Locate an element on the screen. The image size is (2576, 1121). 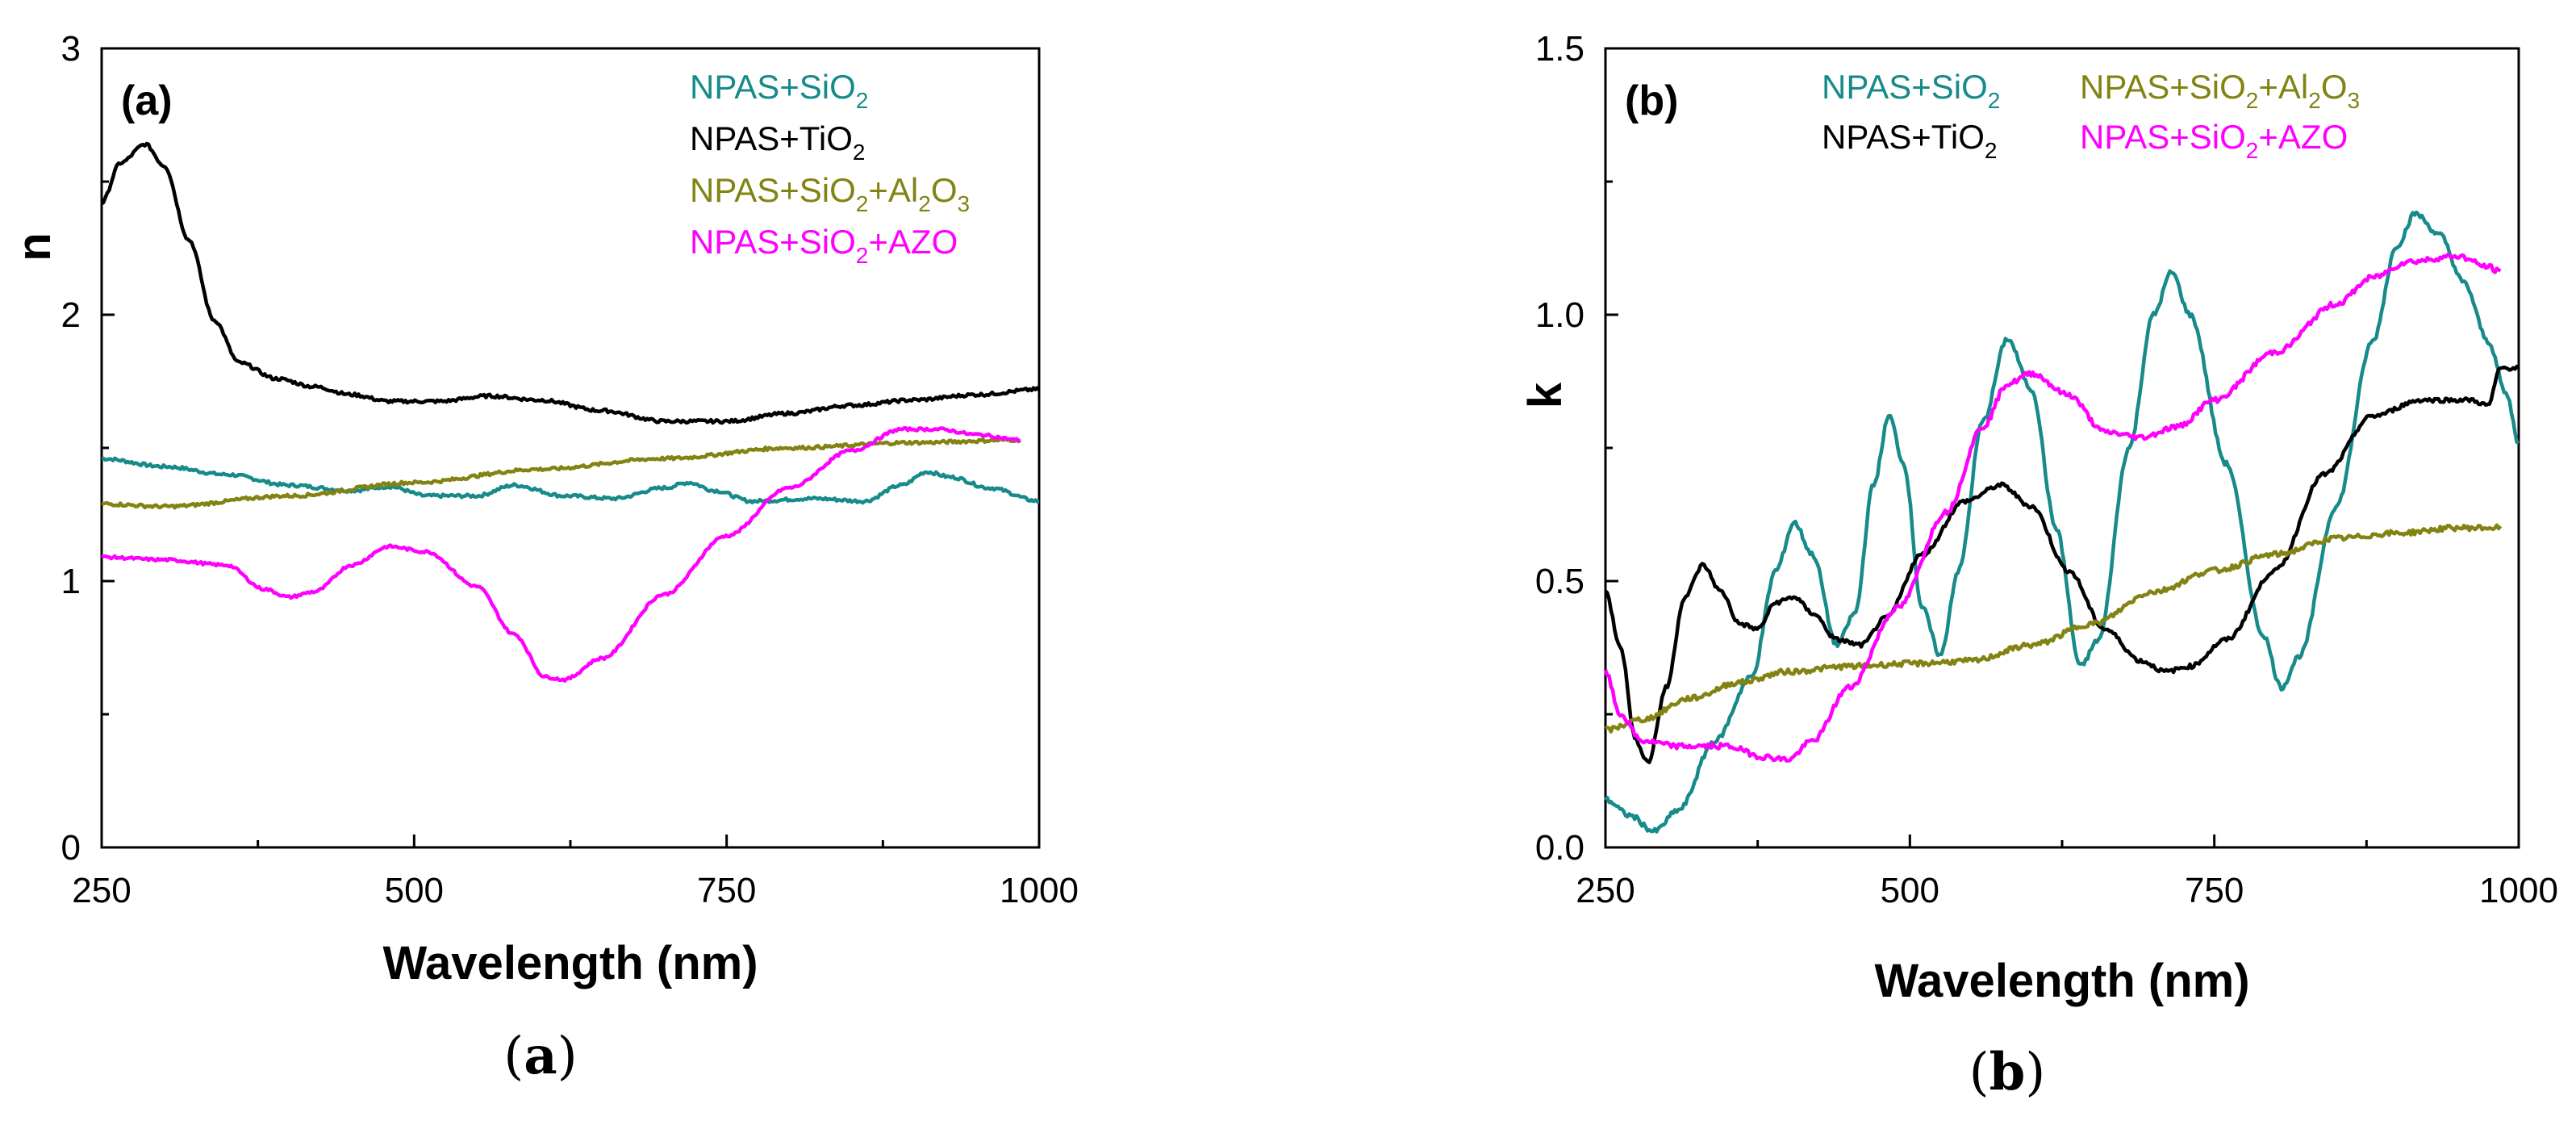
legend-part-a-1-1: 2 is located at coordinates (860, 152).